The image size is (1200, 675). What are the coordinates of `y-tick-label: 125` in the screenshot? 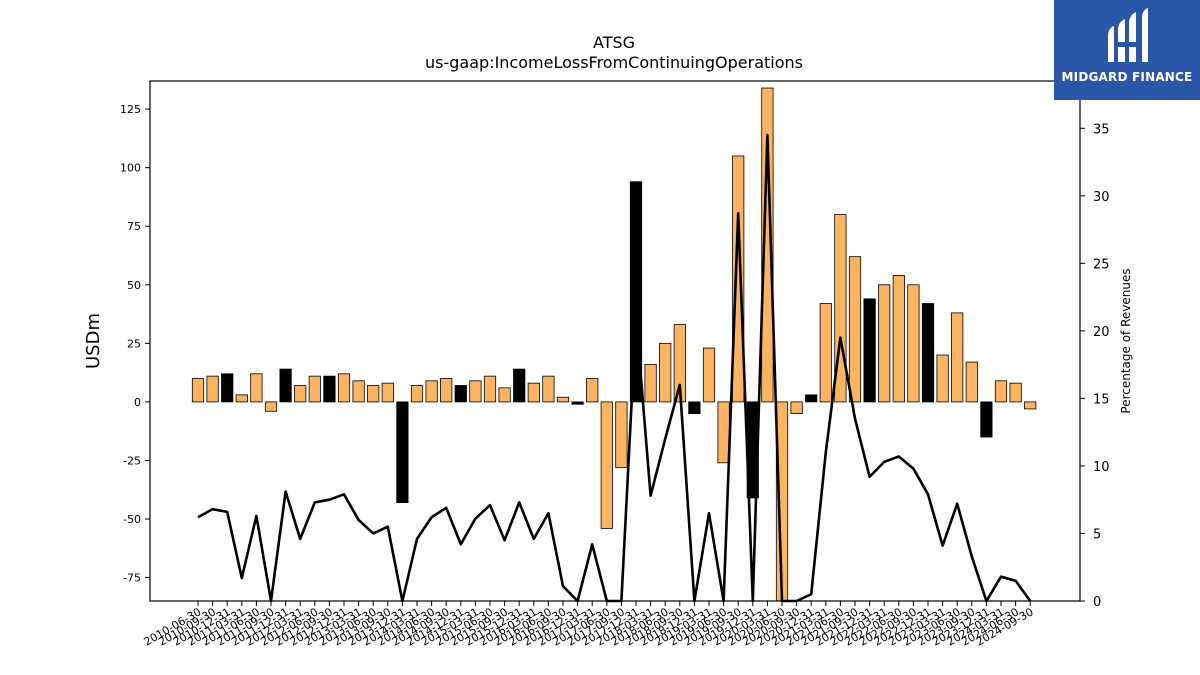 It's located at (130, 109).